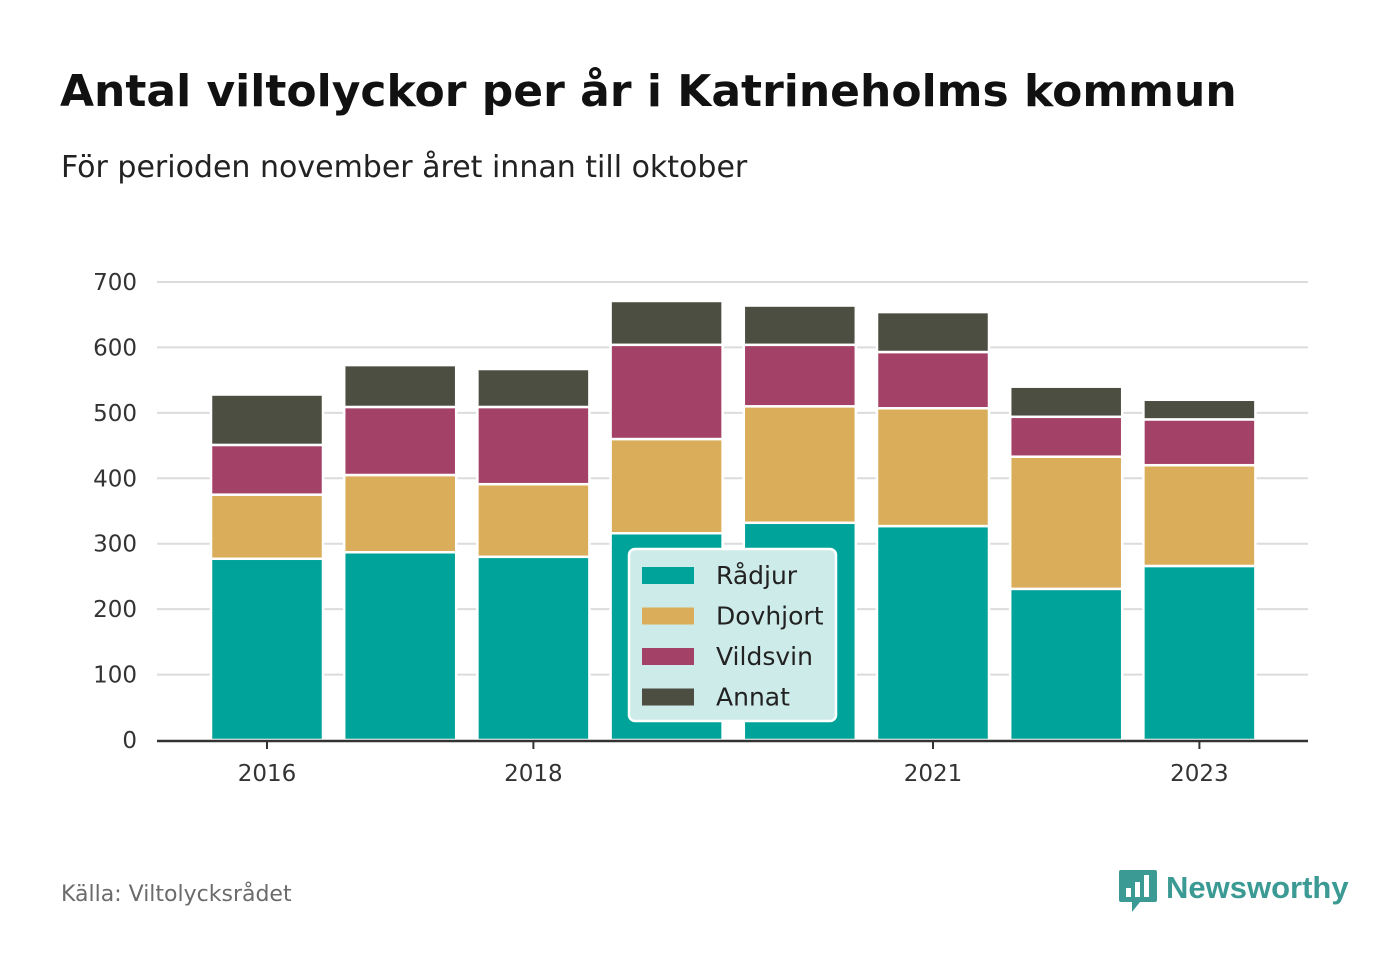  What do you see at coordinates (764, 656) in the screenshot?
I see `legend-label: Vildsvin` at bounding box center [764, 656].